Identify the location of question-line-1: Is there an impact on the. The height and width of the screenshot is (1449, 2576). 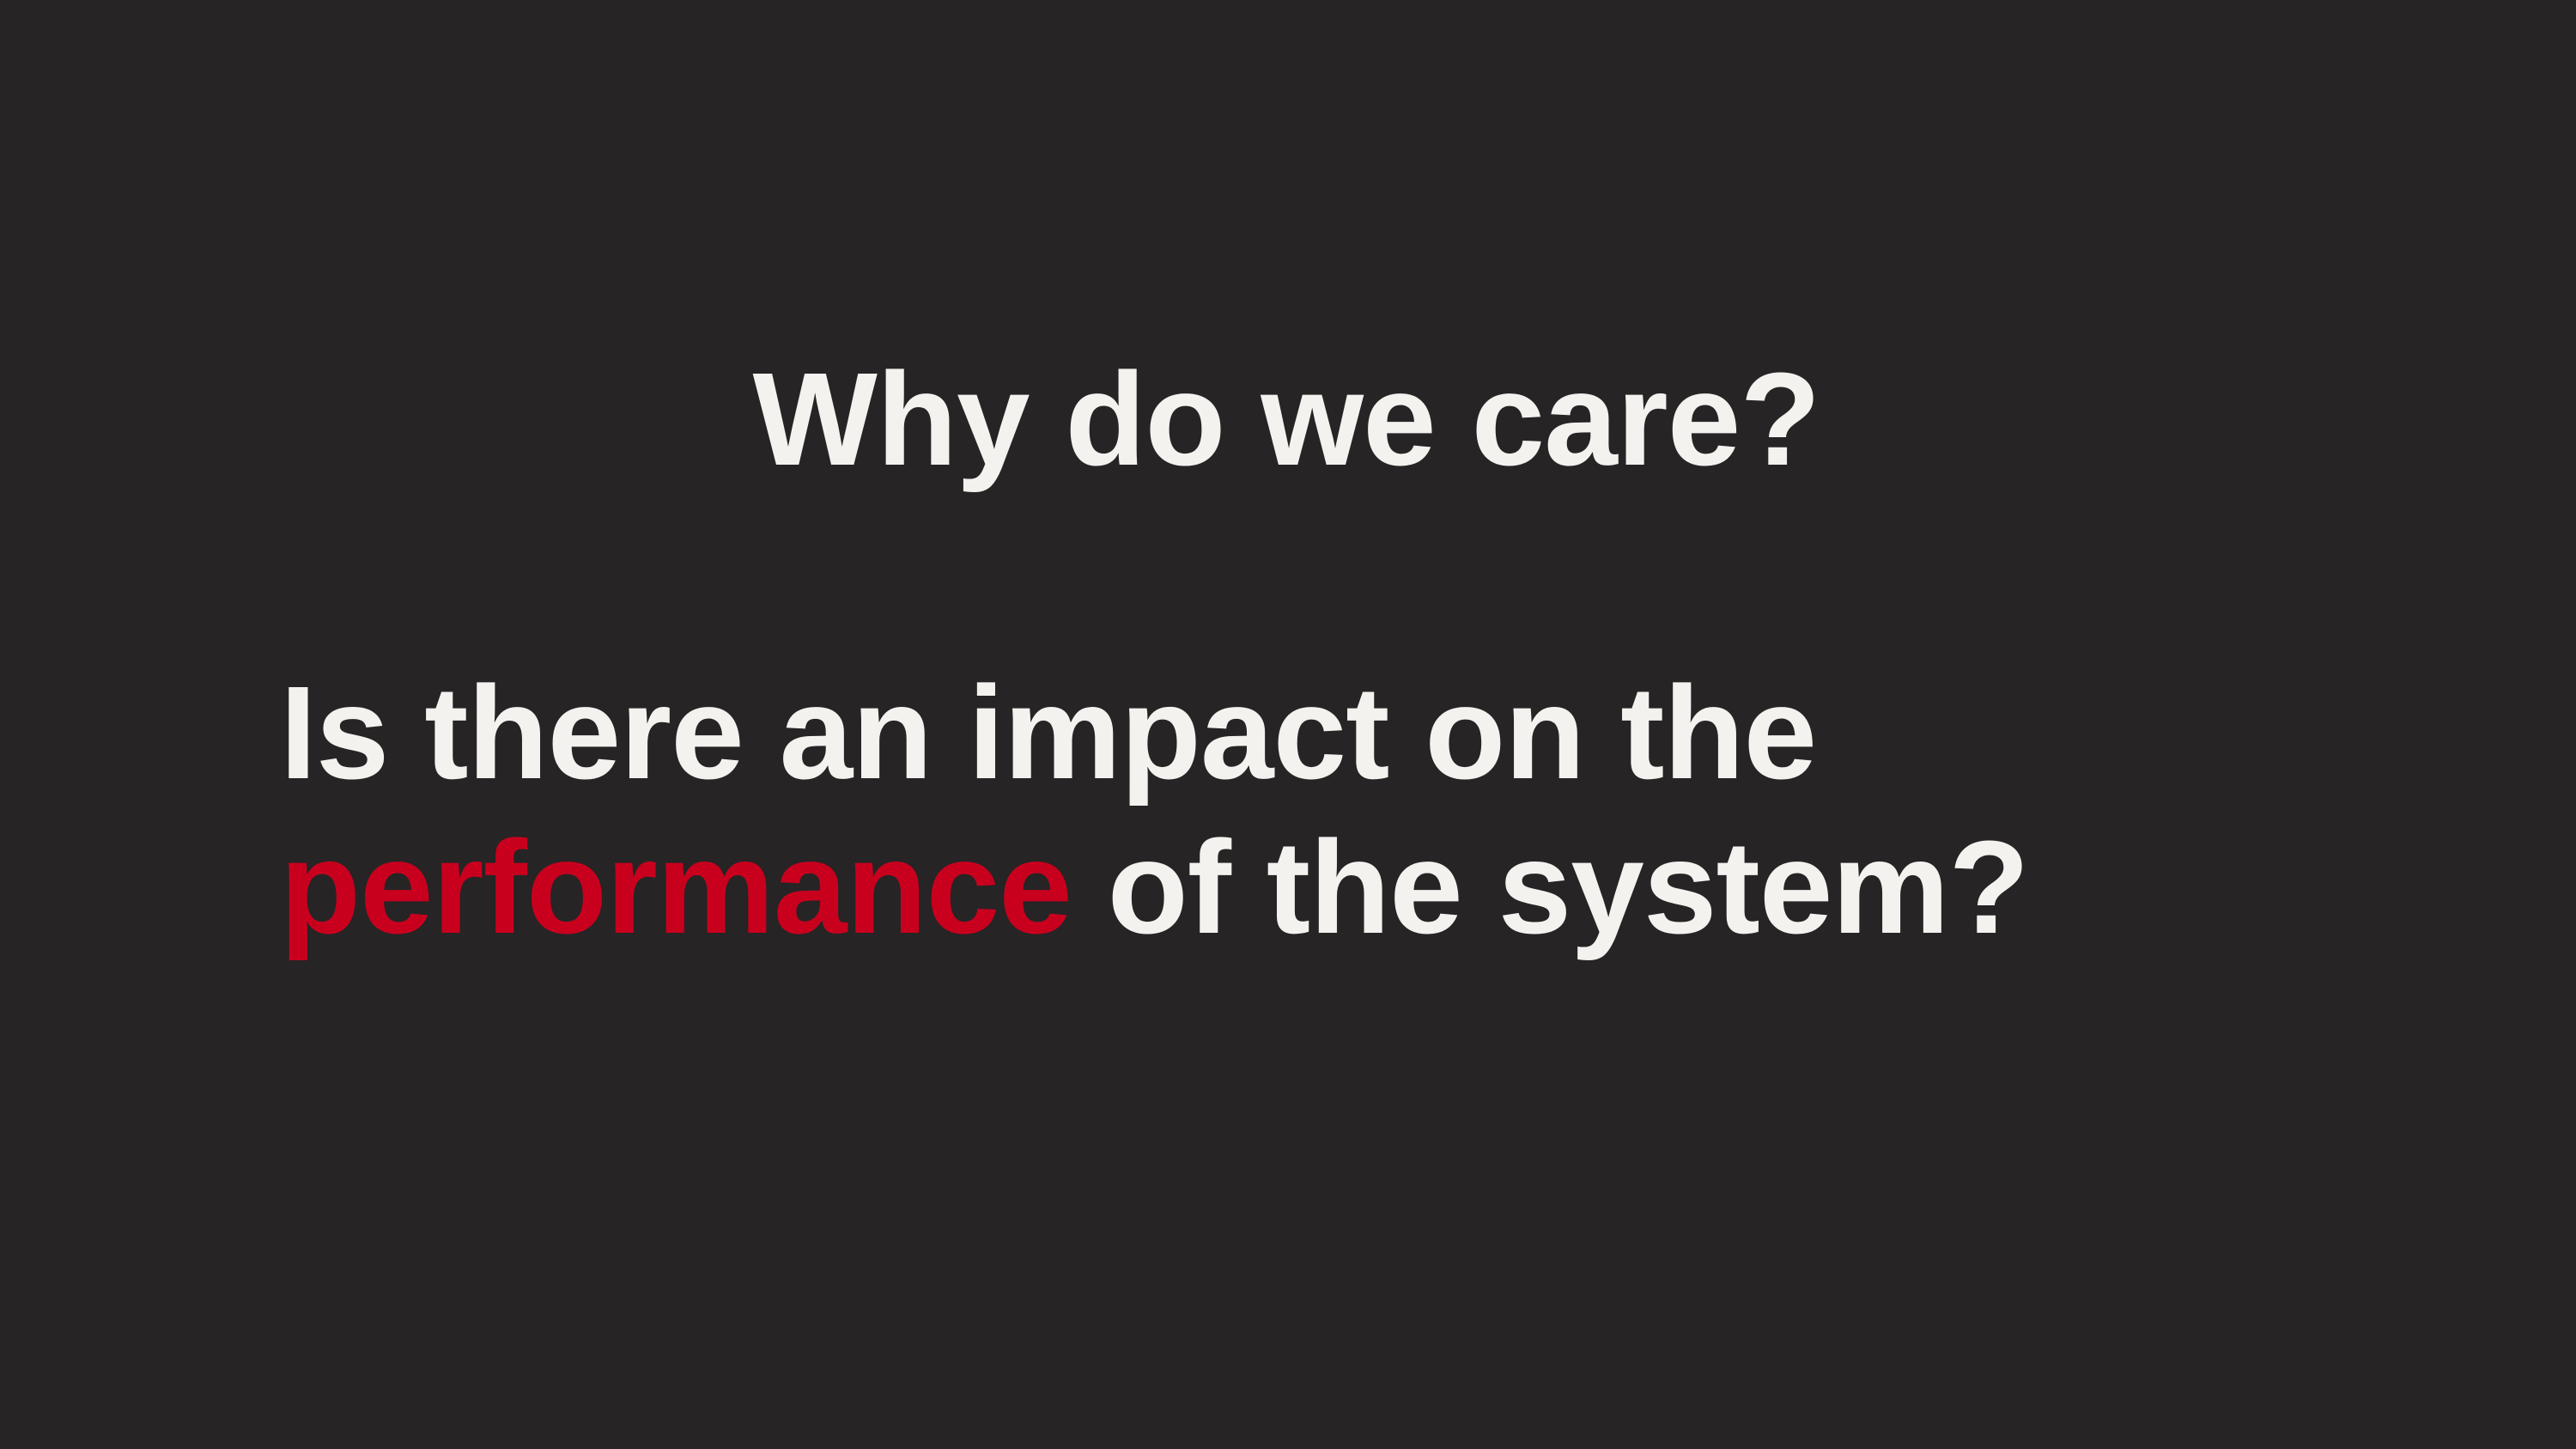
(1049, 733).